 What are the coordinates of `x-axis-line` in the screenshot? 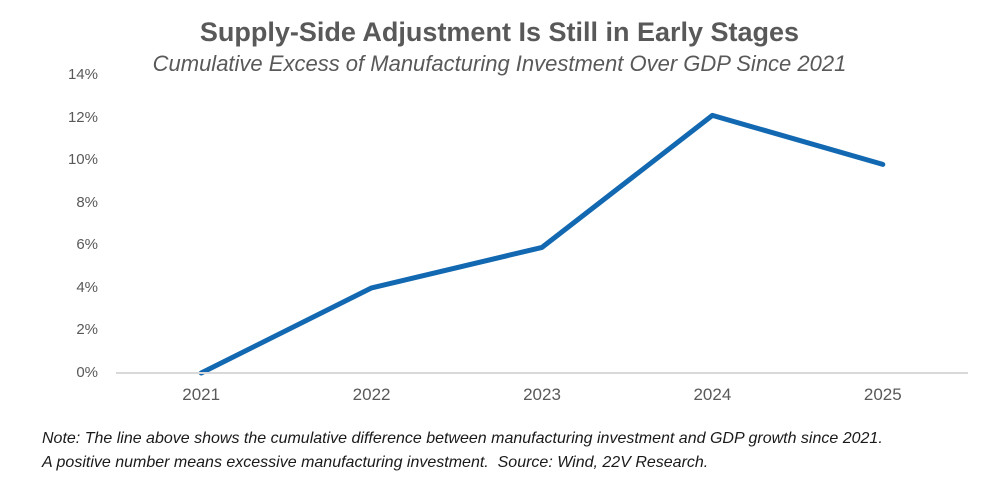 It's located at (542, 373).